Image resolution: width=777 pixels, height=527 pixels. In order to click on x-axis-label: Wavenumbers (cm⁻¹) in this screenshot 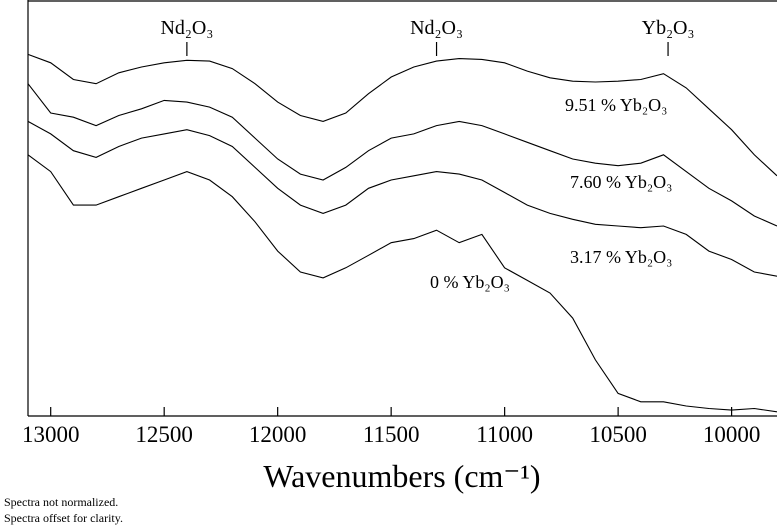, I will do `click(401, 476)`.